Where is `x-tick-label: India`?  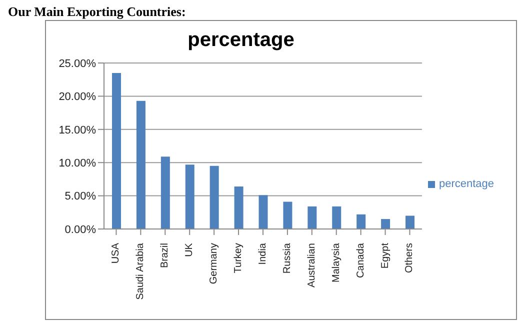
x-tick-label: India is located at coordinates (262, 253).